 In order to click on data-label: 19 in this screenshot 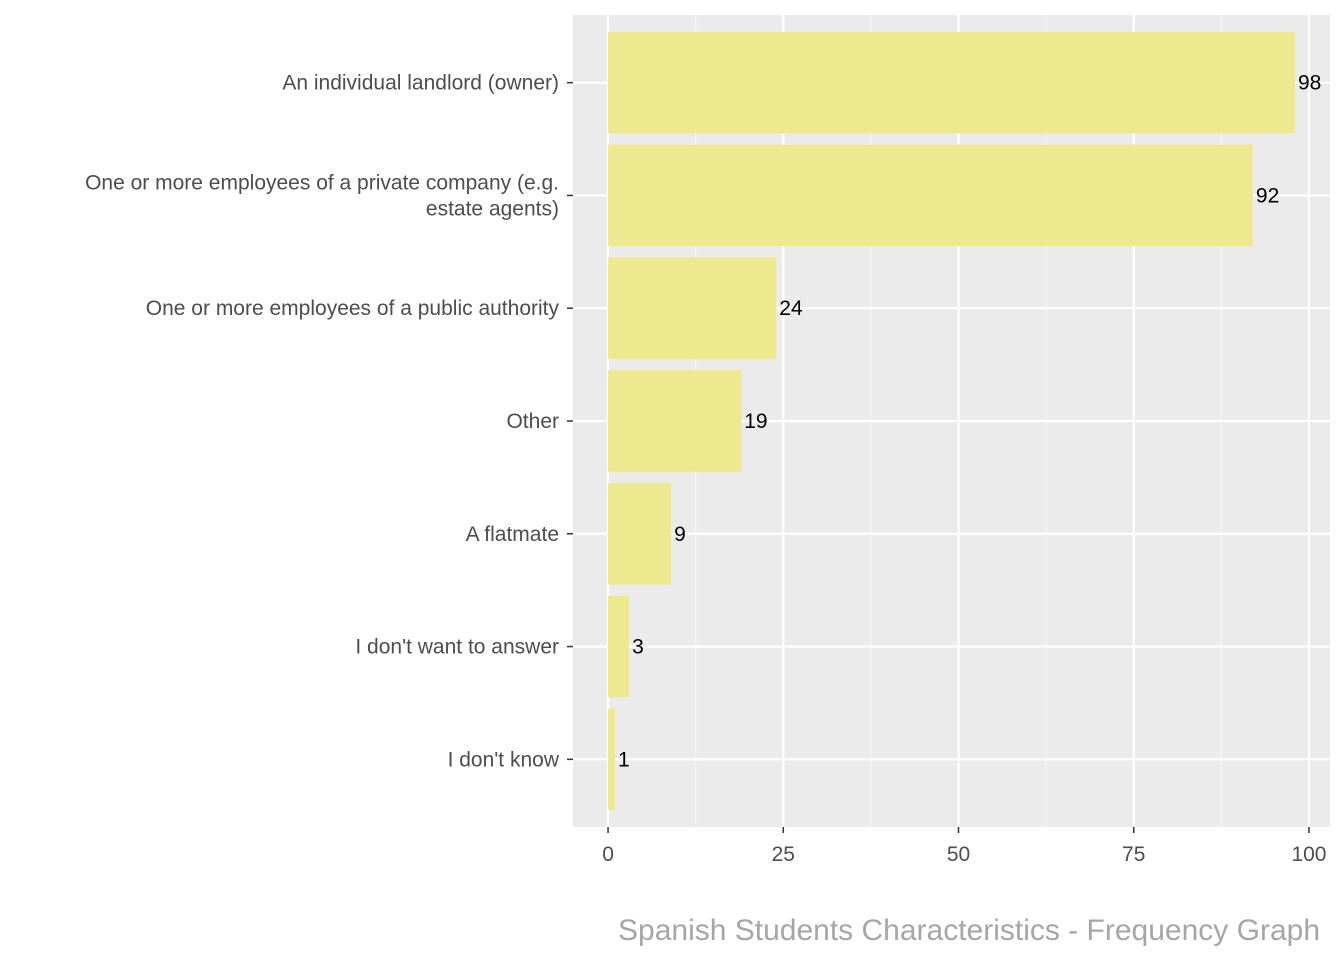, I will do `click(755, 421)`.